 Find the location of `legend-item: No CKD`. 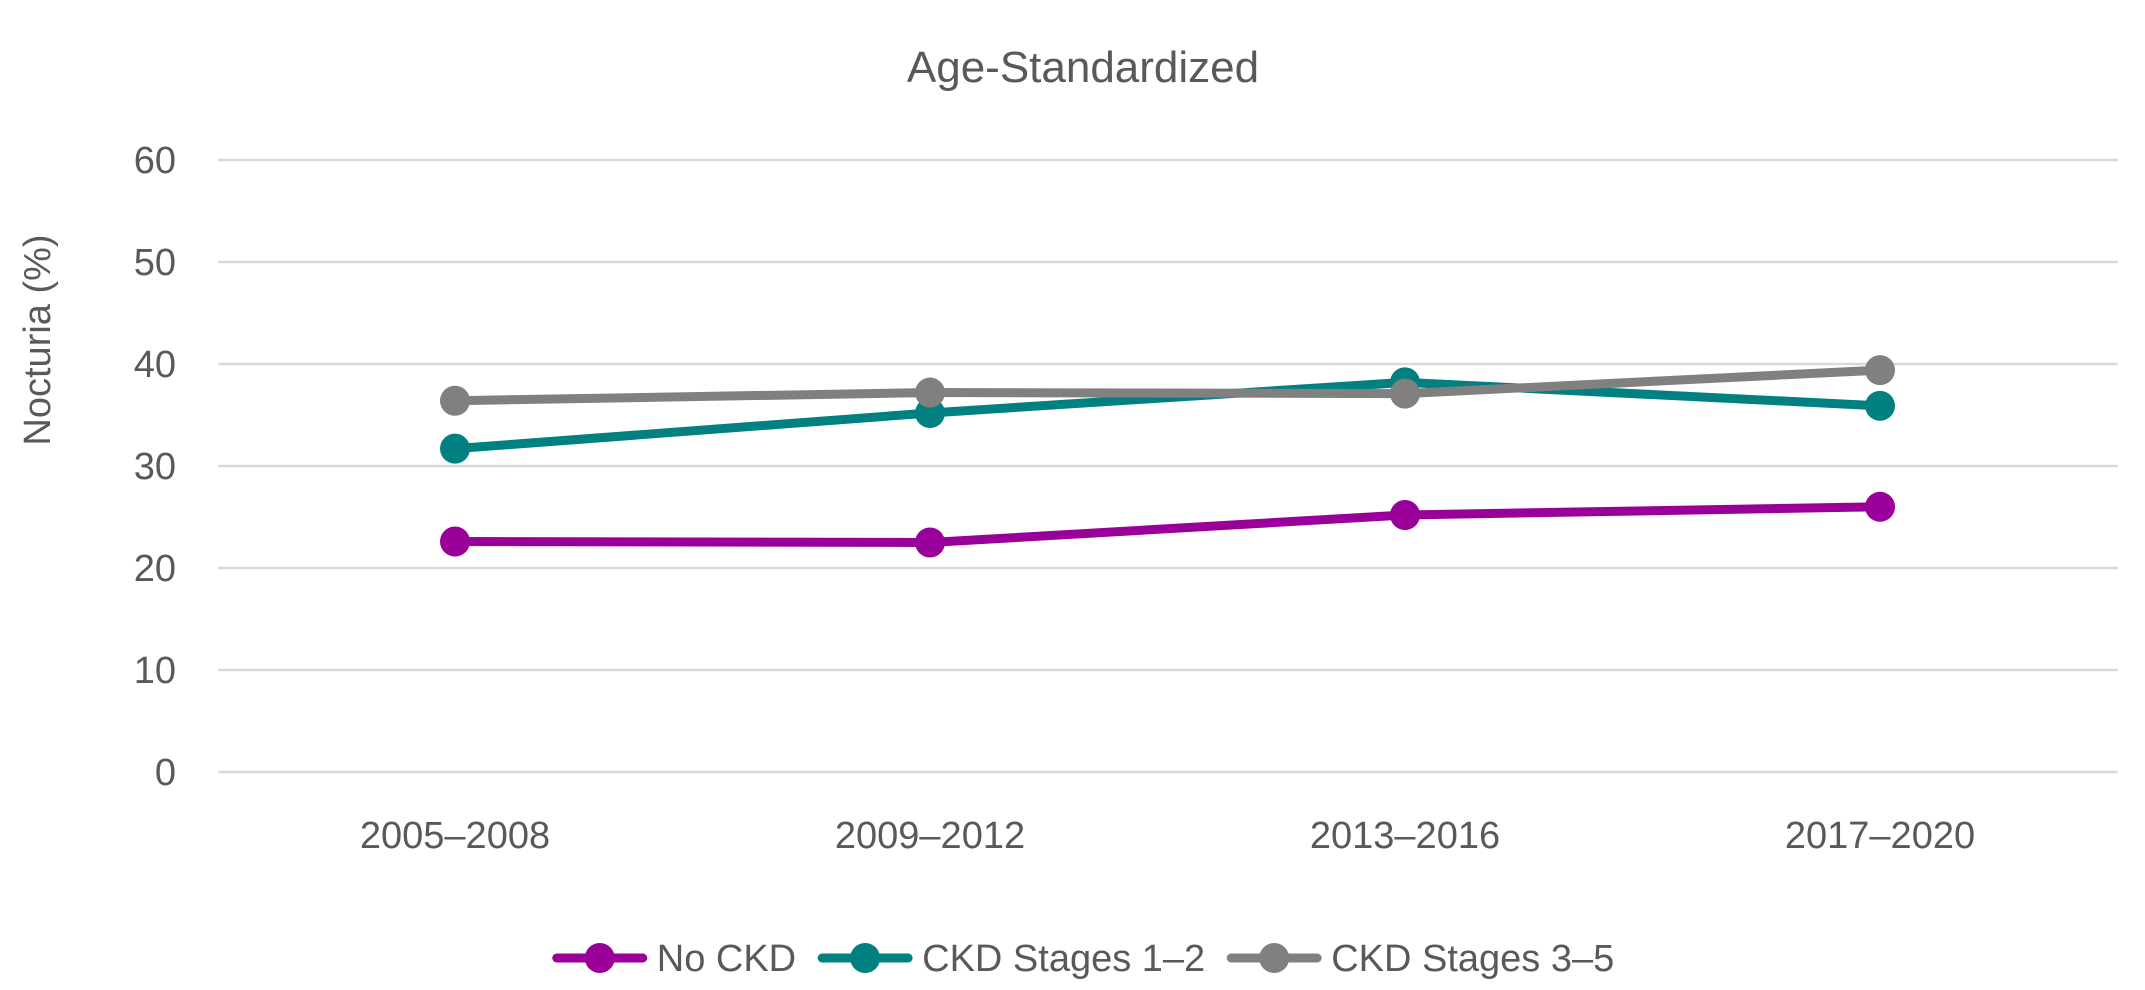

legend-item: No CKD is located at coordinates (674, 959).